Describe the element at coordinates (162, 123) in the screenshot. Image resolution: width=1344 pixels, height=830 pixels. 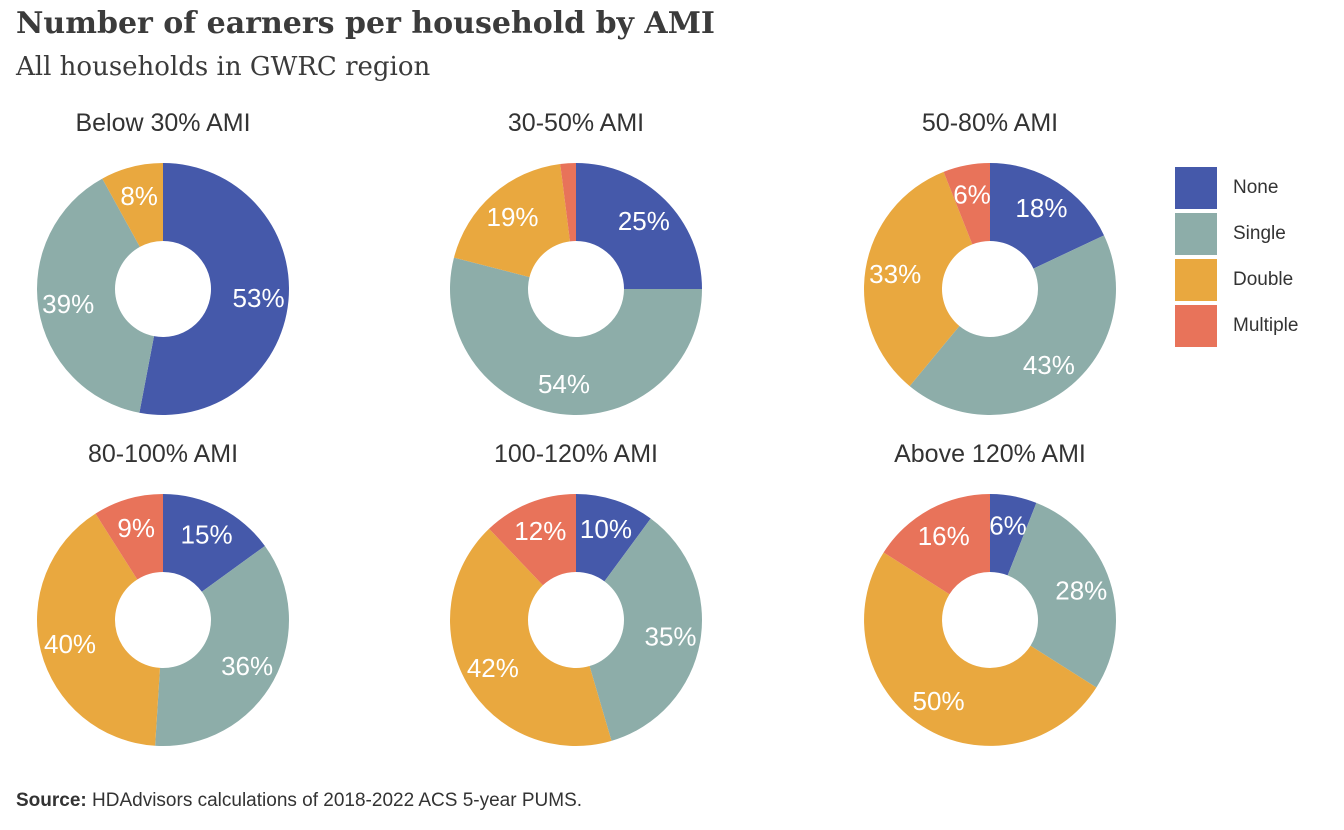
I see `donut-title: Below 30% AMI` at that location.